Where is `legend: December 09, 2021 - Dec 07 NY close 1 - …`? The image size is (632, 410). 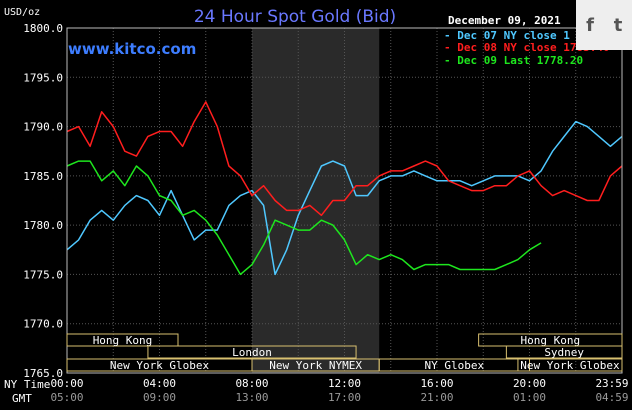
legend: December 09, 2021 - Dec 07 NY close 1 - … is located at coordinates (527, 40).